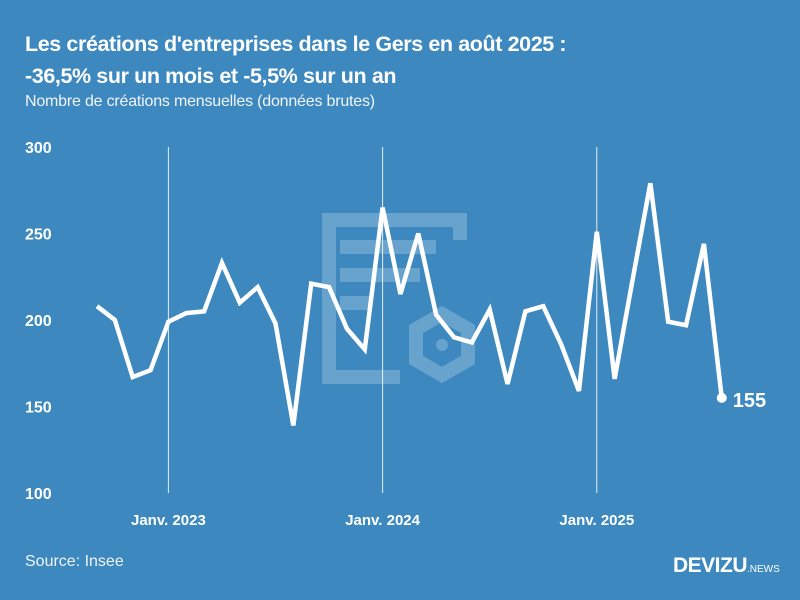 This screenshot has width=800, height=600. I want to click on y-tick-label: 100, so click(38, 494).